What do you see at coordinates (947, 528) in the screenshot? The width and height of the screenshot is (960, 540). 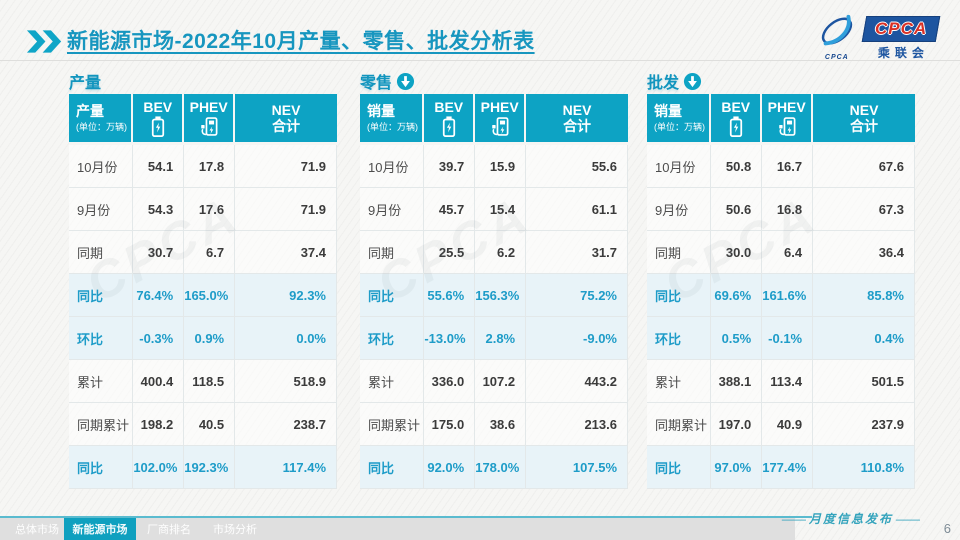 I see `page-number: 6` at bounding box center [947, 528].